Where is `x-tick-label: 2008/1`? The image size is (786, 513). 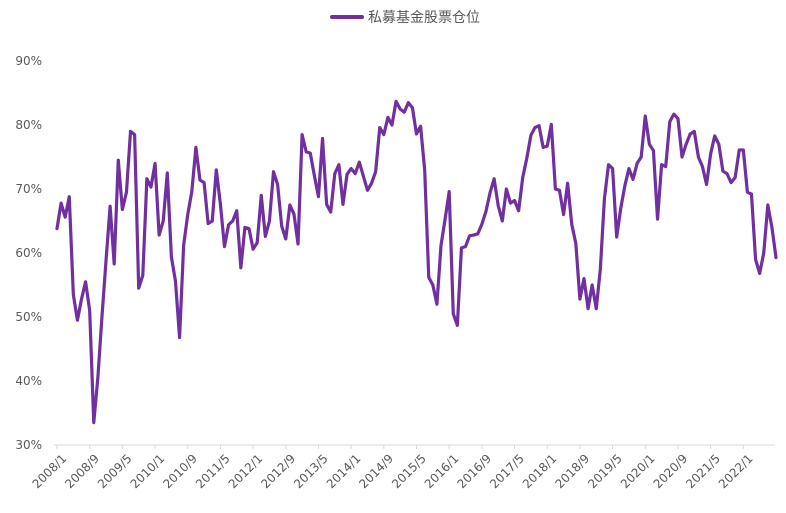
x-tick-label: 2008/1 is located at coordinates (50, 471).